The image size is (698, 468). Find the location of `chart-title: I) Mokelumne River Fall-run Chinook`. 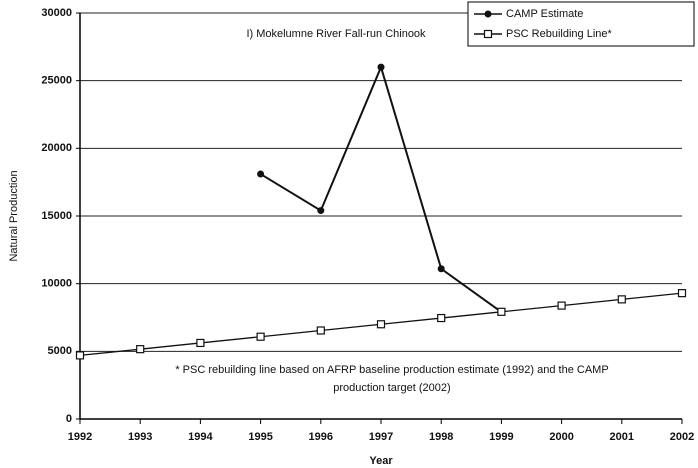

chart-title: I) Mokelumne River Fall-run Chinook is located at coordinates (336, 34).